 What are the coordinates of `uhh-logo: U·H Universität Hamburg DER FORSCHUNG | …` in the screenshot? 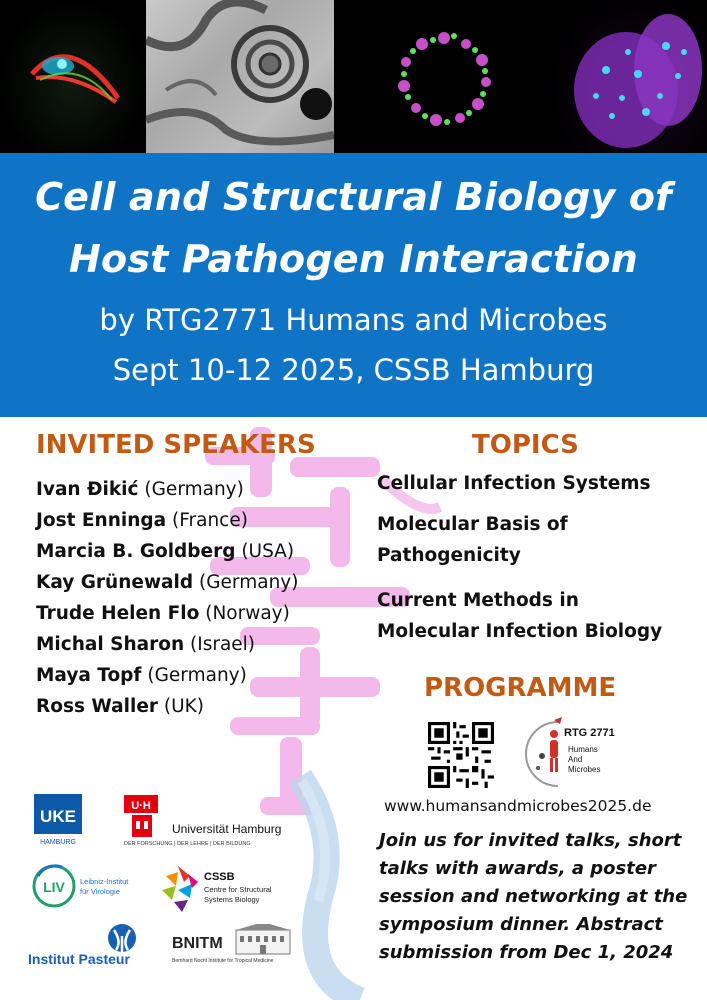 It's located at (202, 821).